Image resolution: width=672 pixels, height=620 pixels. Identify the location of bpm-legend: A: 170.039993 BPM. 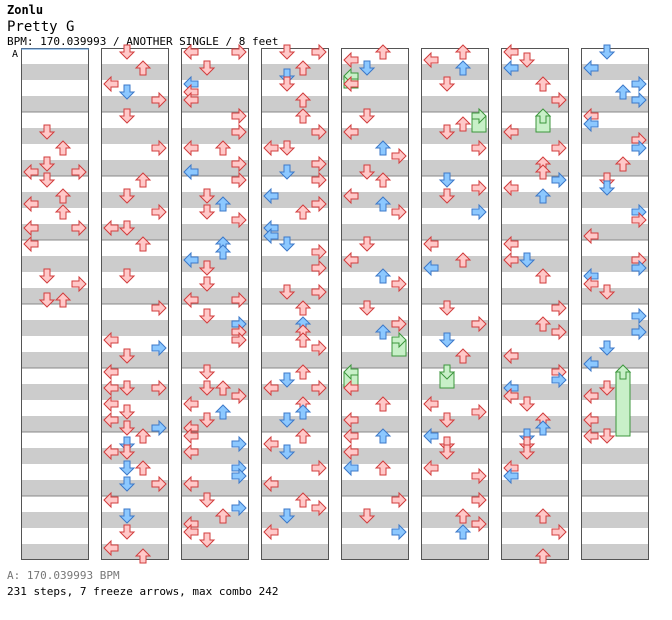
(63, 575).